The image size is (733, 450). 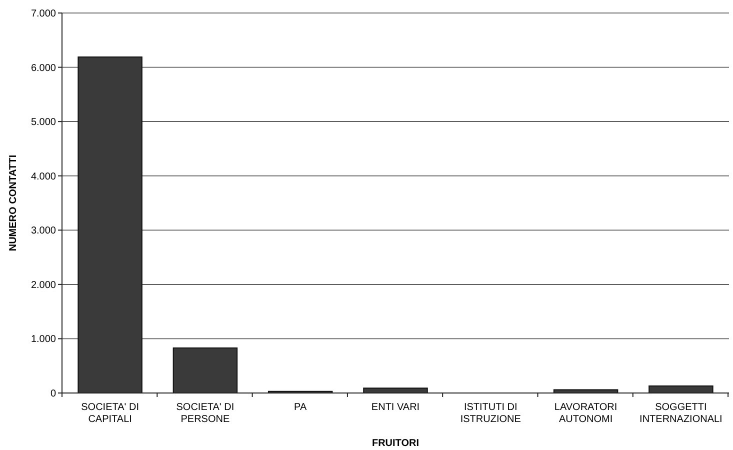 I want to click on y-tick-label: 4.000, so click(x=43, y=176).